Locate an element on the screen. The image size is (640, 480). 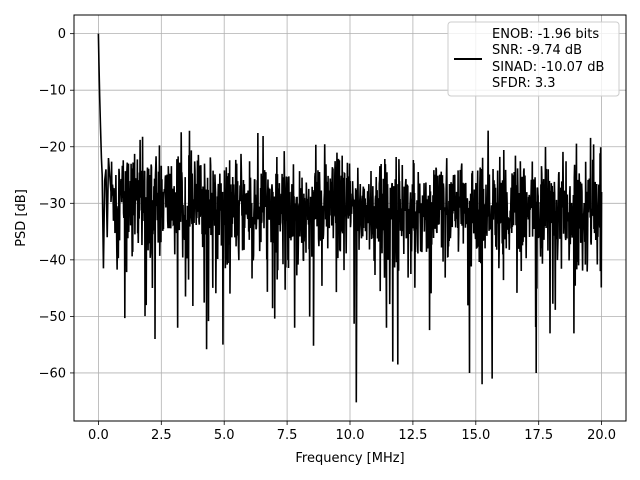
x-tick-label: 17.5 is located at coordinates (538, 435).